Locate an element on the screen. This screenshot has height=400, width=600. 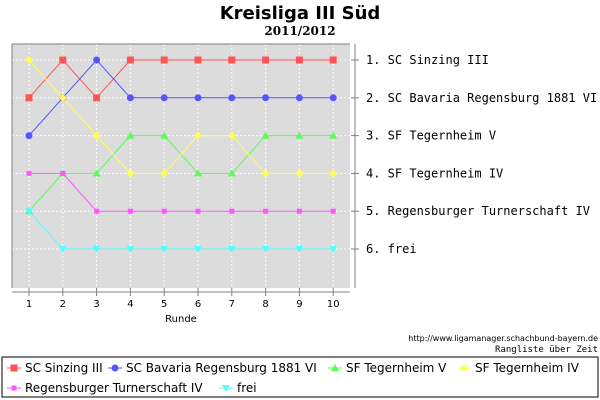
legend-item: Regensburger Turnerschaft IV is located at coordinates (105, 388).